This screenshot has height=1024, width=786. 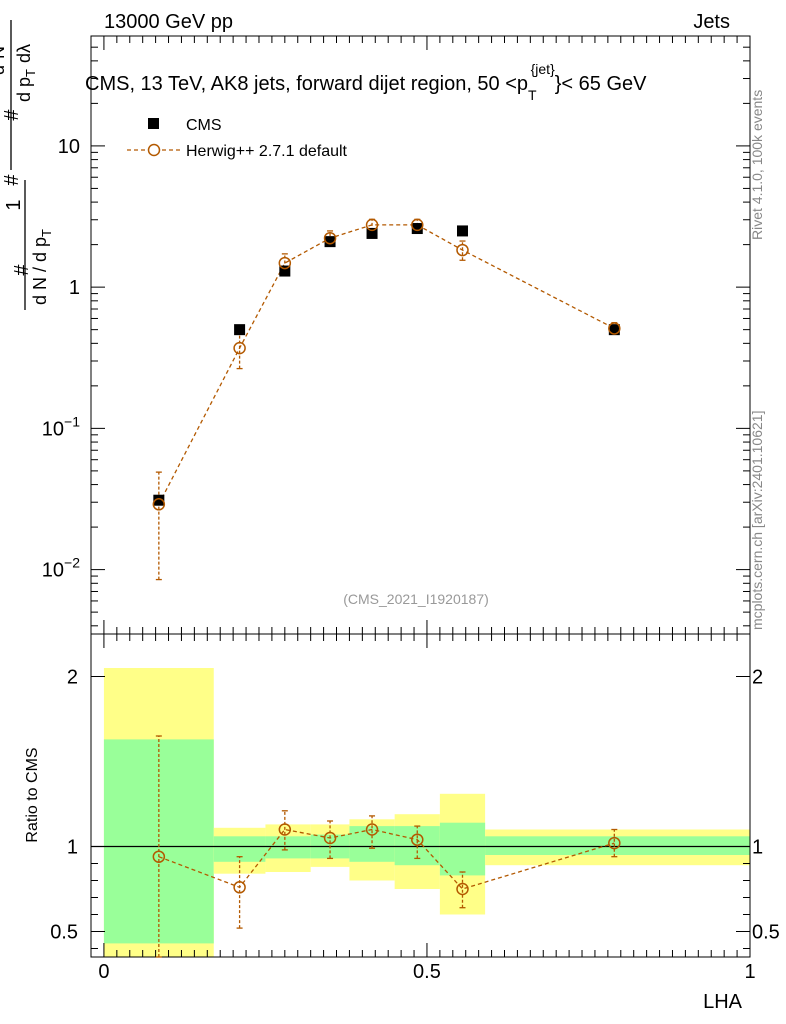 What do you see at coordinates (72, 848) in the screenshot?
I see `ratio-y-tick-label: 1` at bounding box center [72, 848].